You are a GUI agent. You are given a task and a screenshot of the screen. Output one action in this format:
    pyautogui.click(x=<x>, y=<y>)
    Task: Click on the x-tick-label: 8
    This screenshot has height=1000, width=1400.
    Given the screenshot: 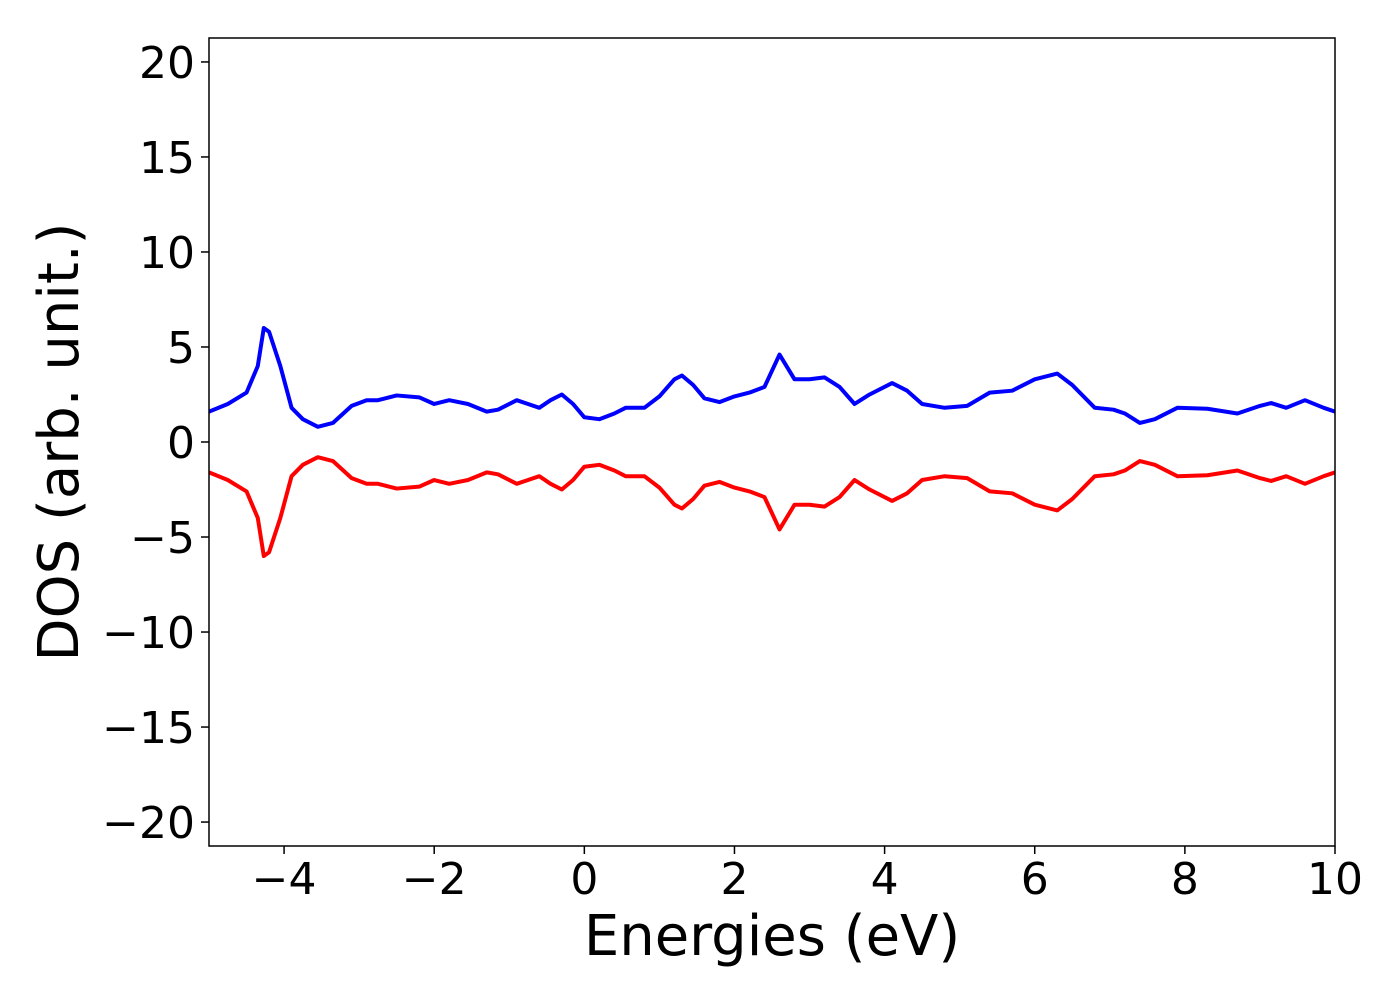 What is the action you would take?
    pyautogui.click(x=1185, y=879)
    